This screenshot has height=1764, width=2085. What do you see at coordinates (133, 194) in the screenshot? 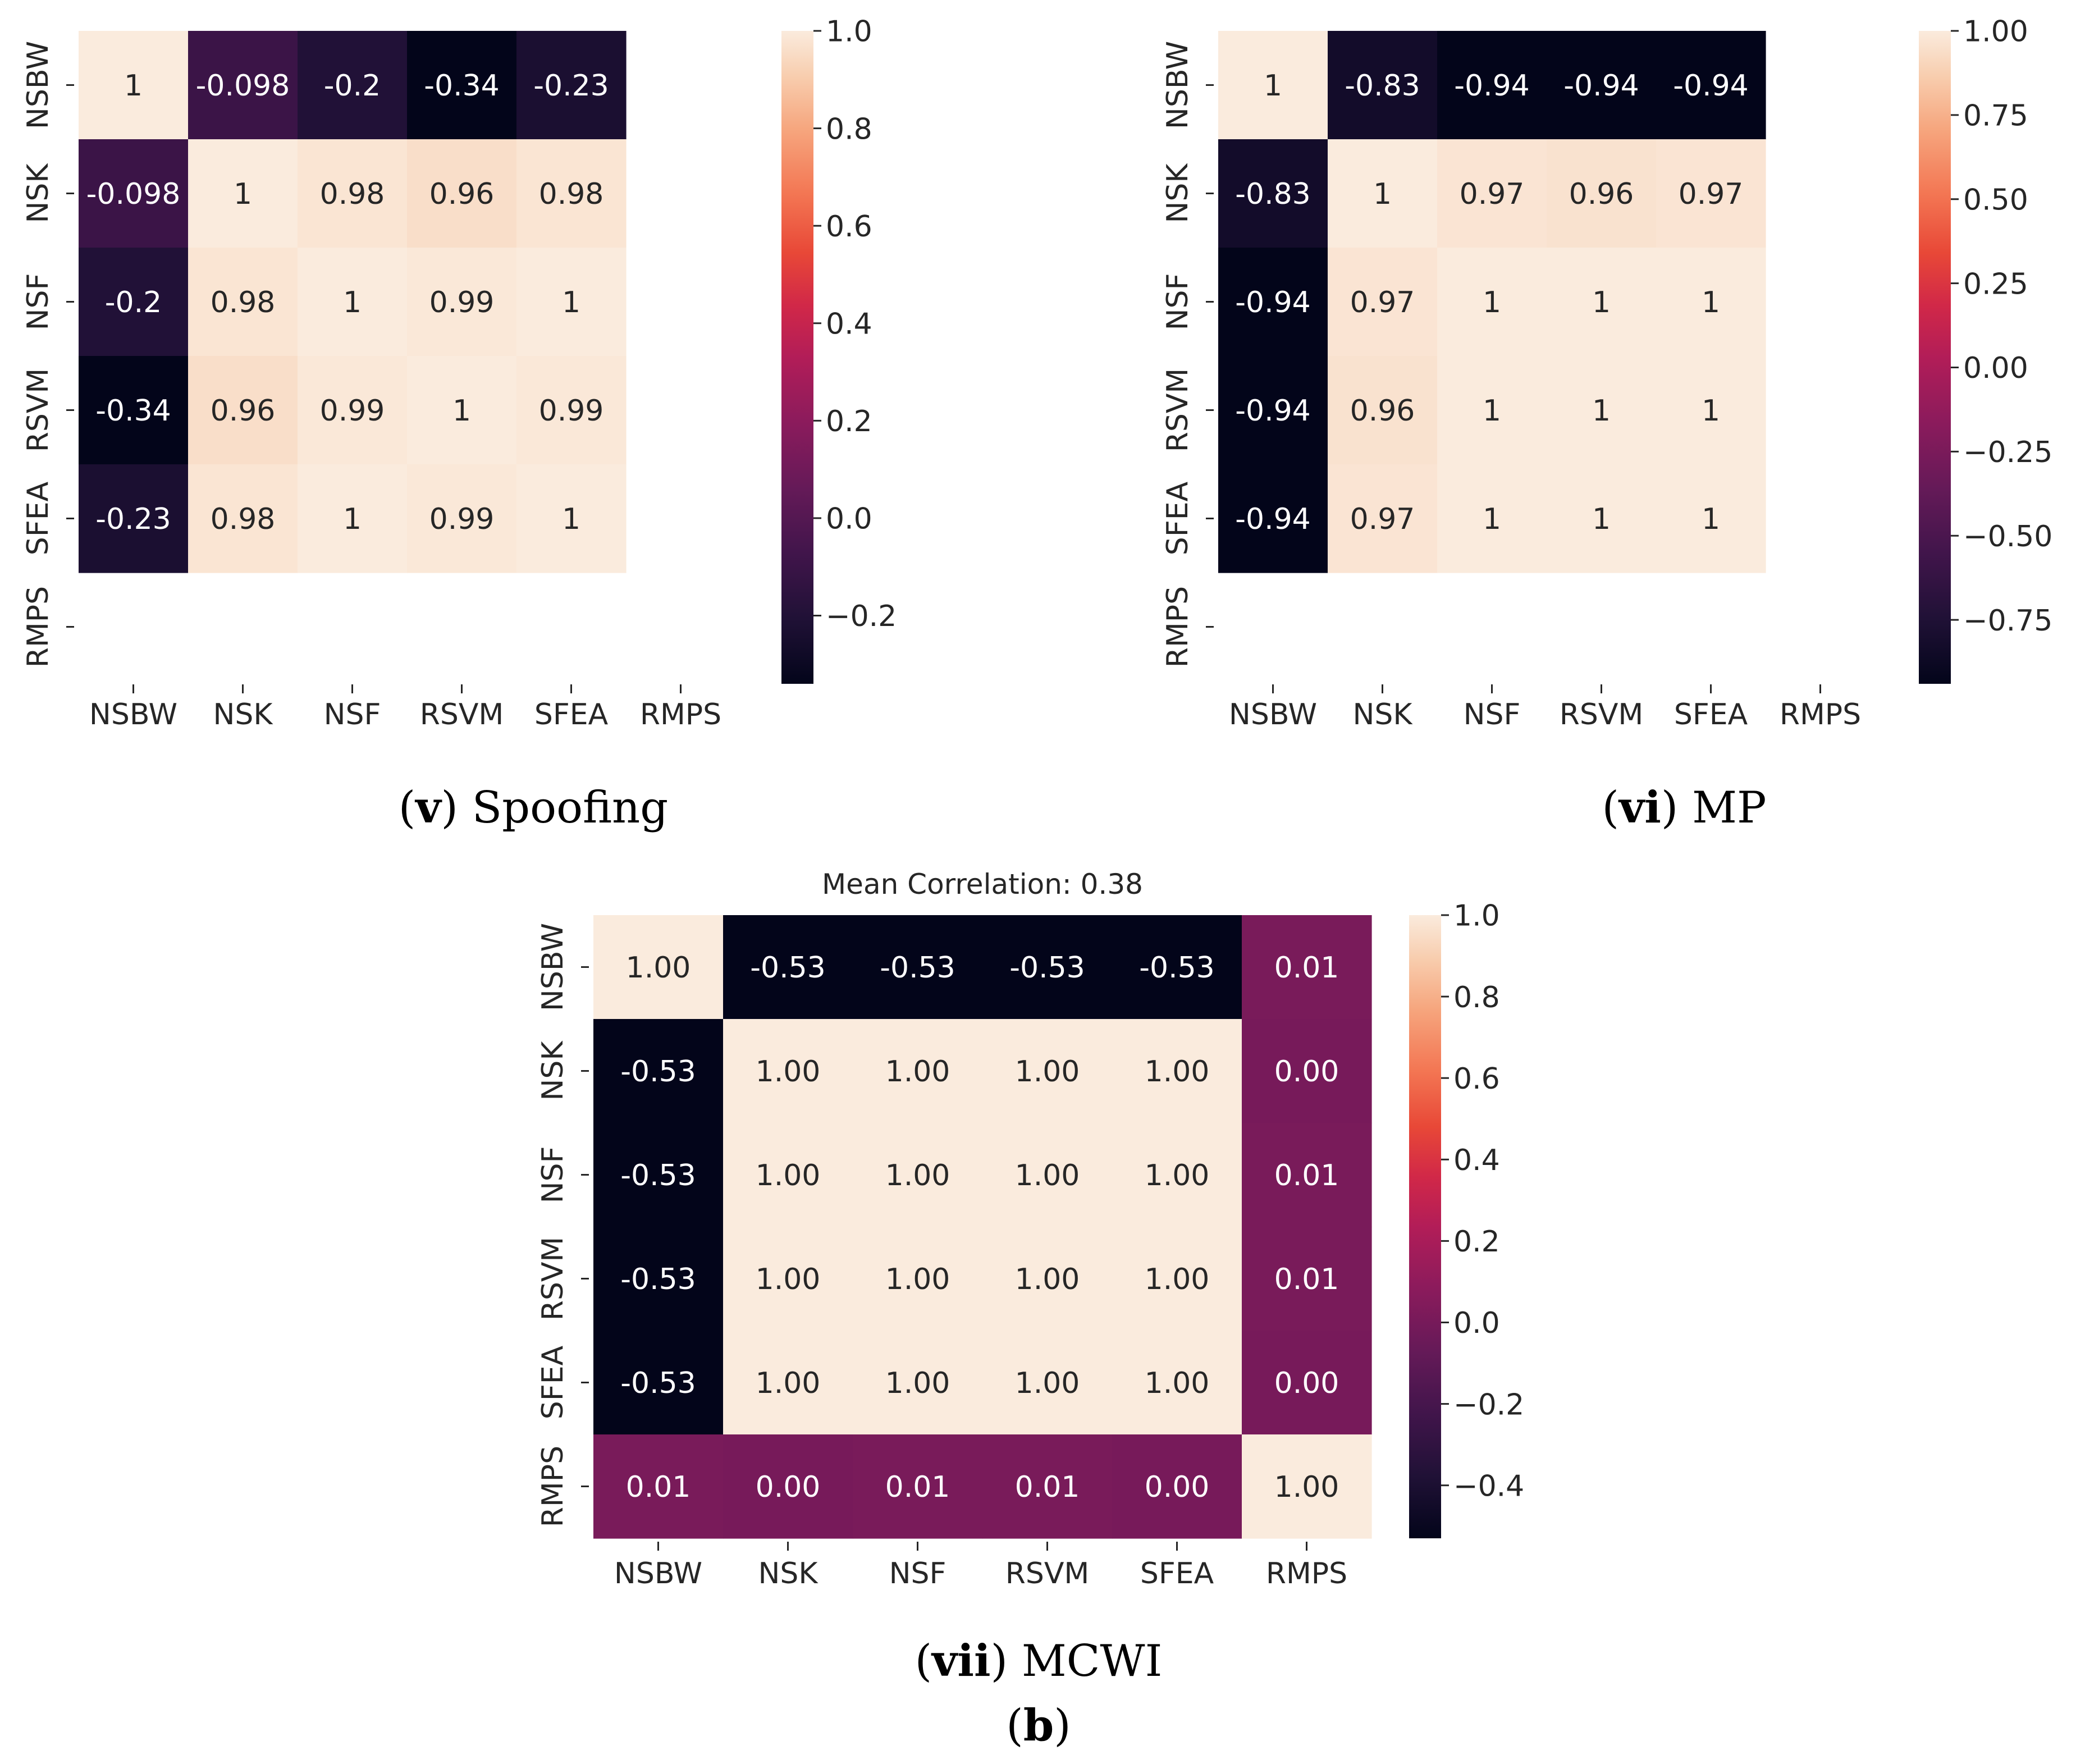
I see `cell-annotation: -0.098` at bounding box center [133, 194].